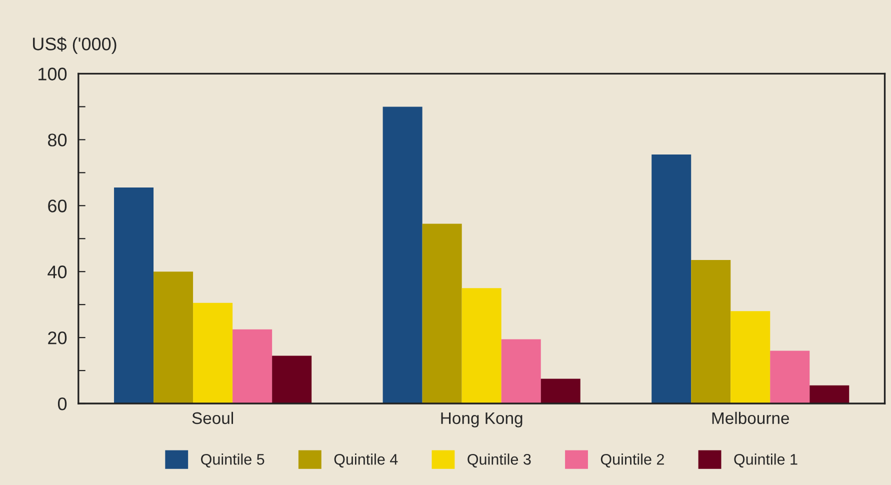 The width and height of the screenshot is (891, 485). What do you see at coordinates (57, 272) in the screenshot?
I see `y-tick-label: 40` at bounding box center [57, 272].